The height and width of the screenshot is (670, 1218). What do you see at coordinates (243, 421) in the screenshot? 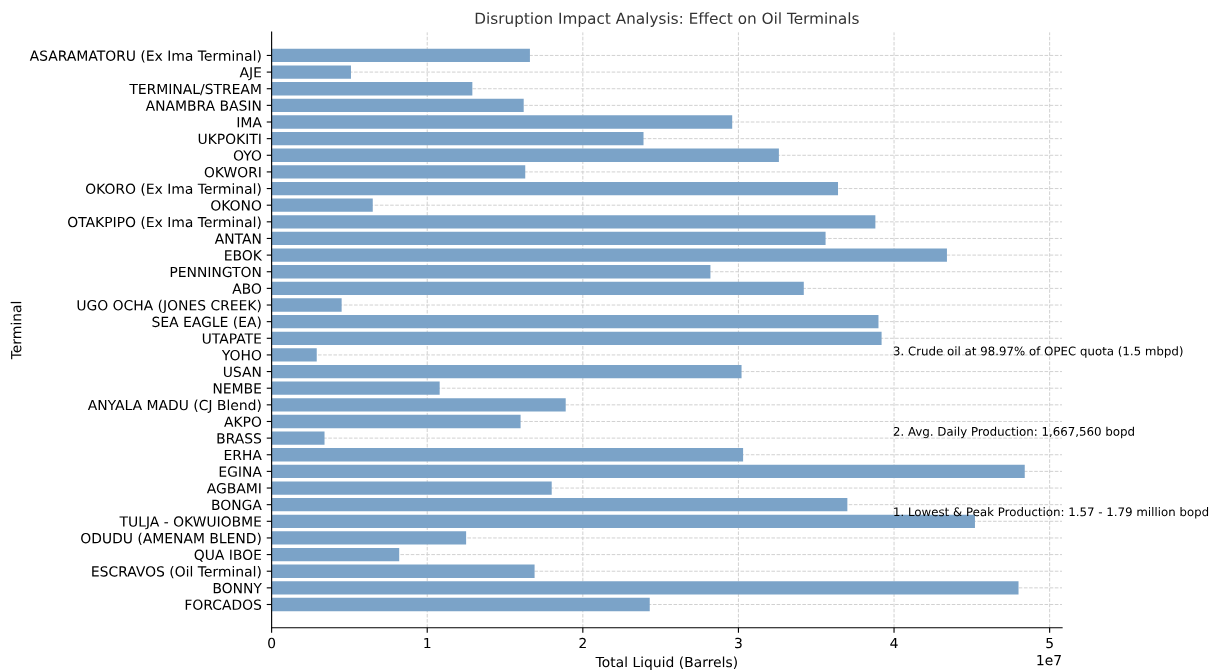
I see `y-tick-label: AKPO` at bounding box center [243, 421].